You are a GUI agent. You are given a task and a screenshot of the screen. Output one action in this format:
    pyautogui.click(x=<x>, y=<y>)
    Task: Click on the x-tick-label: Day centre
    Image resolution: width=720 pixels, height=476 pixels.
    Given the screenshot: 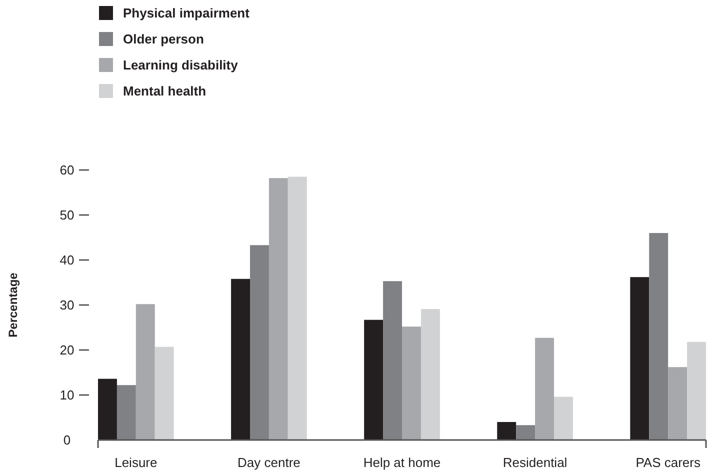 What is the action you would take?
    pyautogui.click(x=269, y=462)
    